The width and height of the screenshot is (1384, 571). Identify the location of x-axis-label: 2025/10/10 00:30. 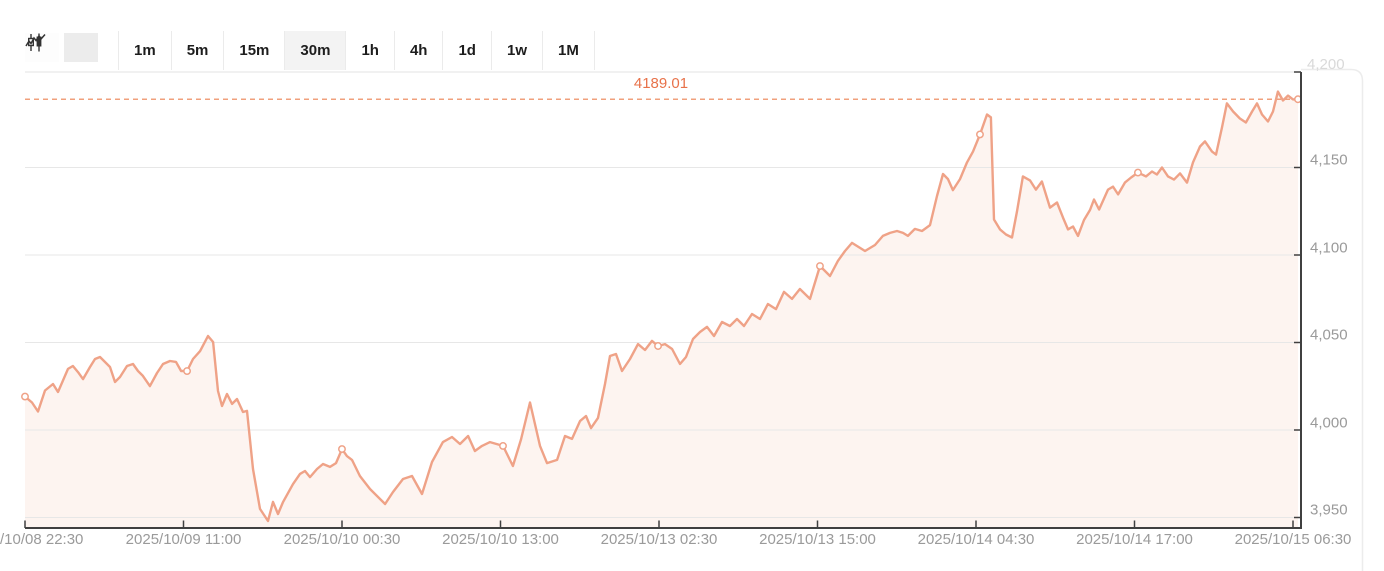
(342, 539).